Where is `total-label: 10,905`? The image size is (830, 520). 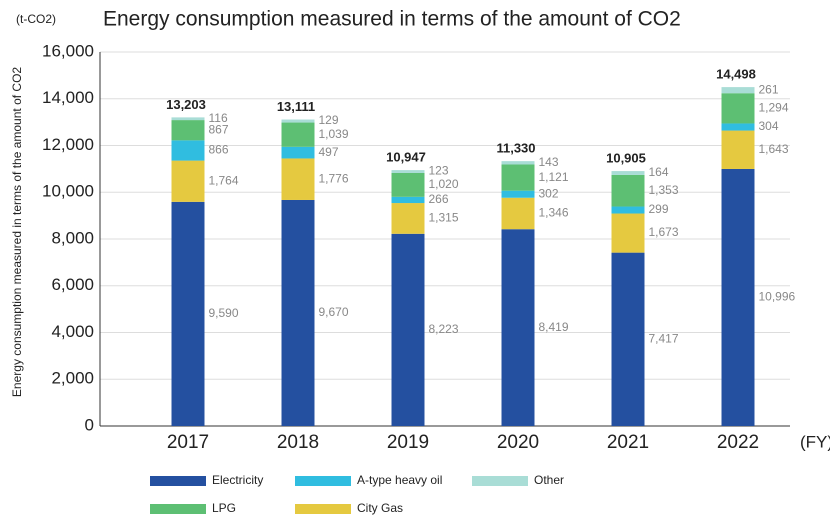 total-label: 10,905 is located at coordinates (626, 158).